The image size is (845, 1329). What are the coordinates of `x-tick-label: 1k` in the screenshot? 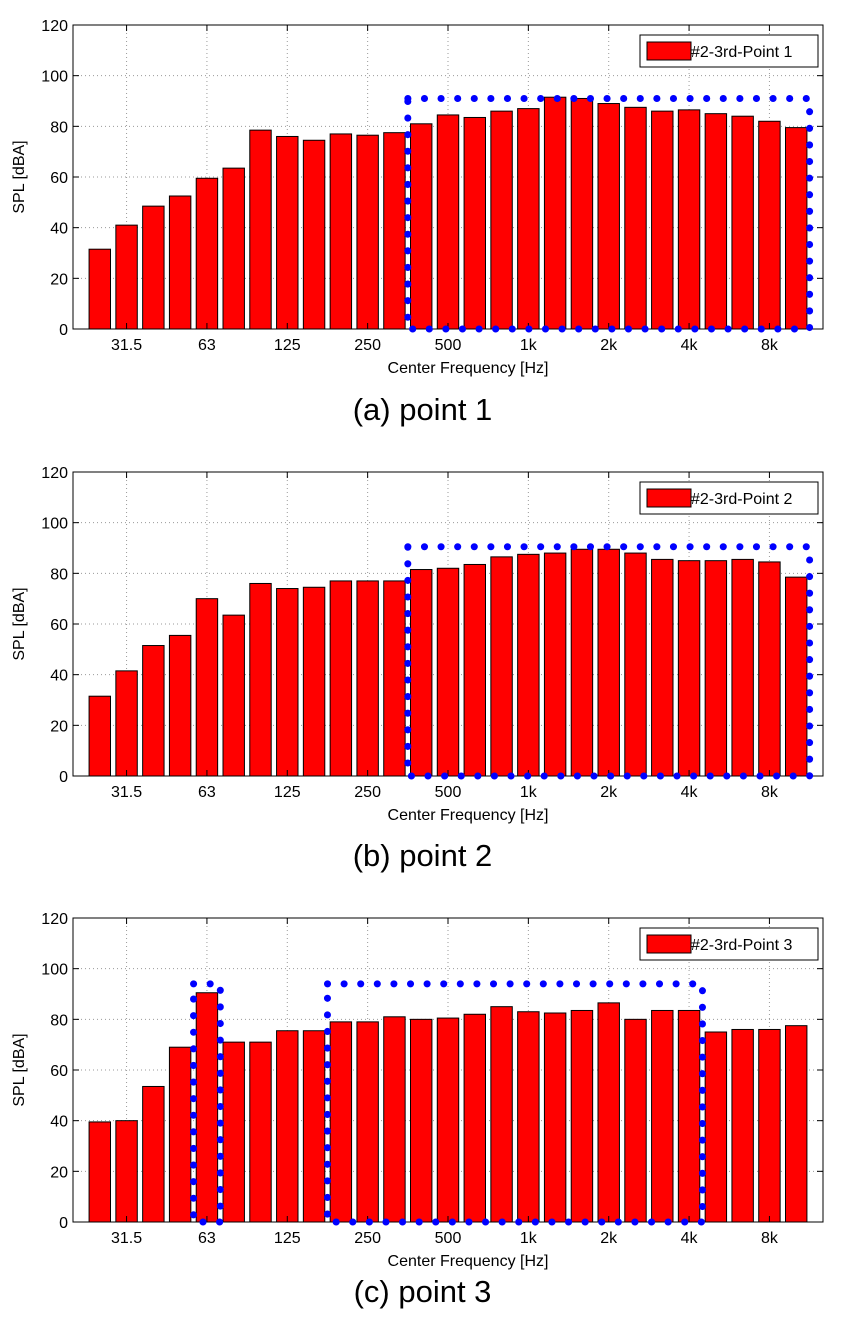 It's located at (529, 792).